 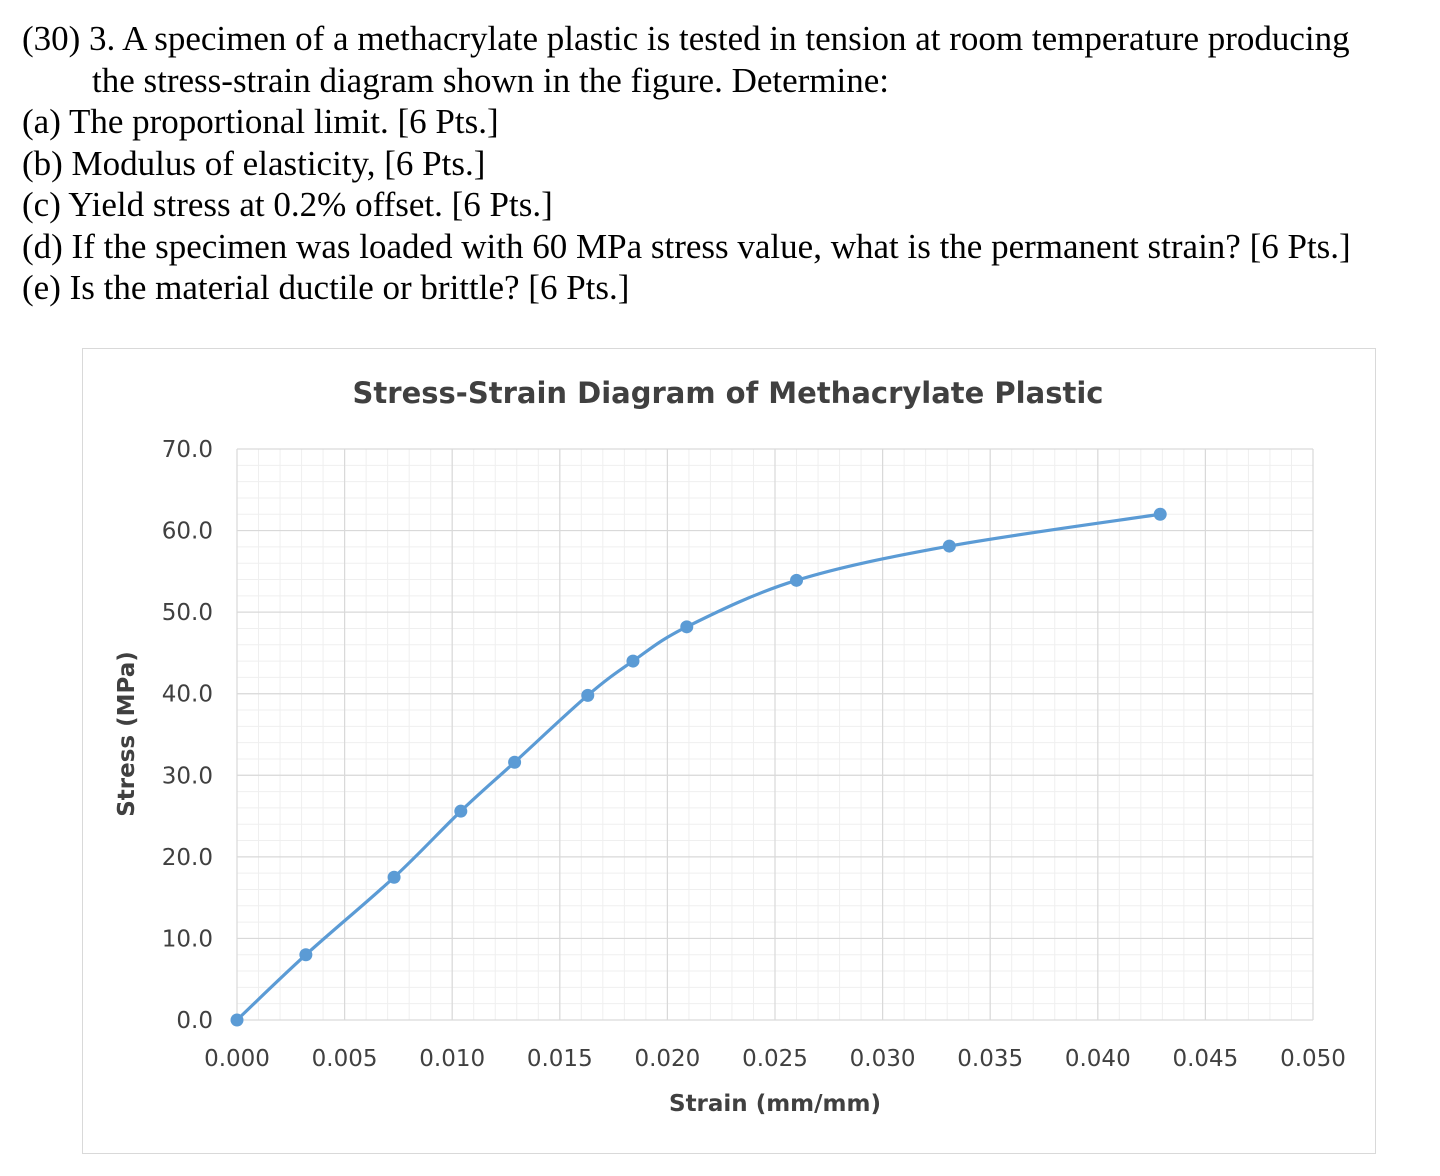 What do you see at coordinates (254, 163) in the screenshot?
I see `problem-part-b: (b) Modulus of elasticity, [6 Pts.]` at bounding box center [254, 163].